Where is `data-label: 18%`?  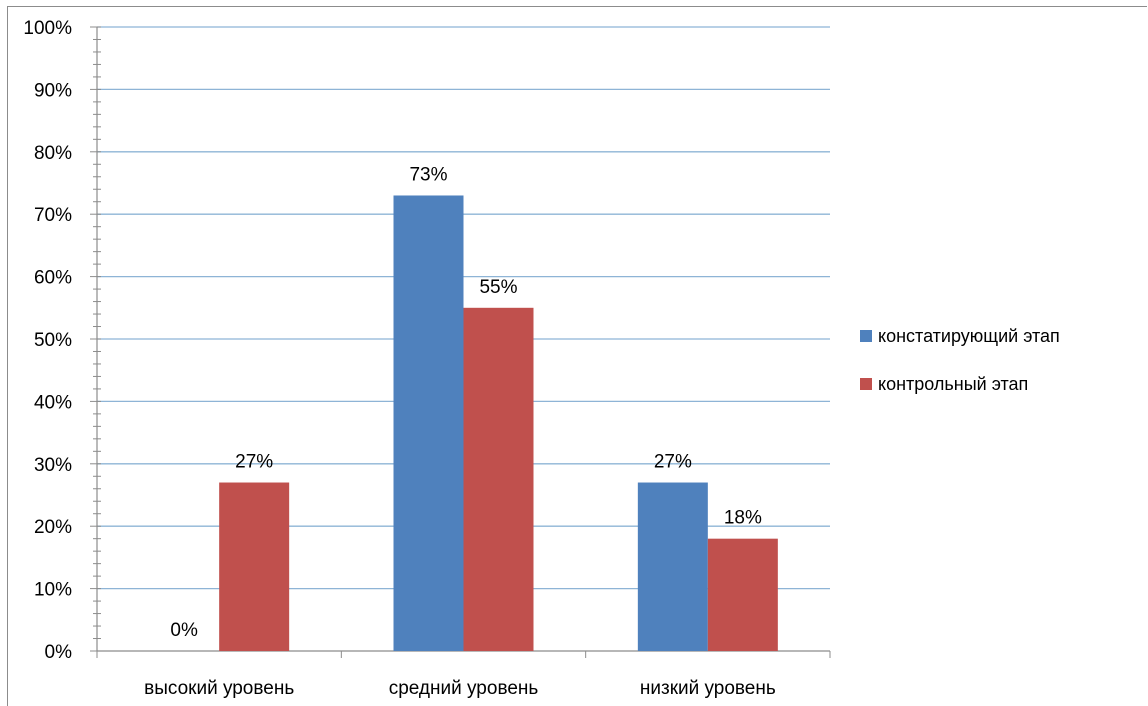
data-label: 18% is located at coordinates (743, 518).